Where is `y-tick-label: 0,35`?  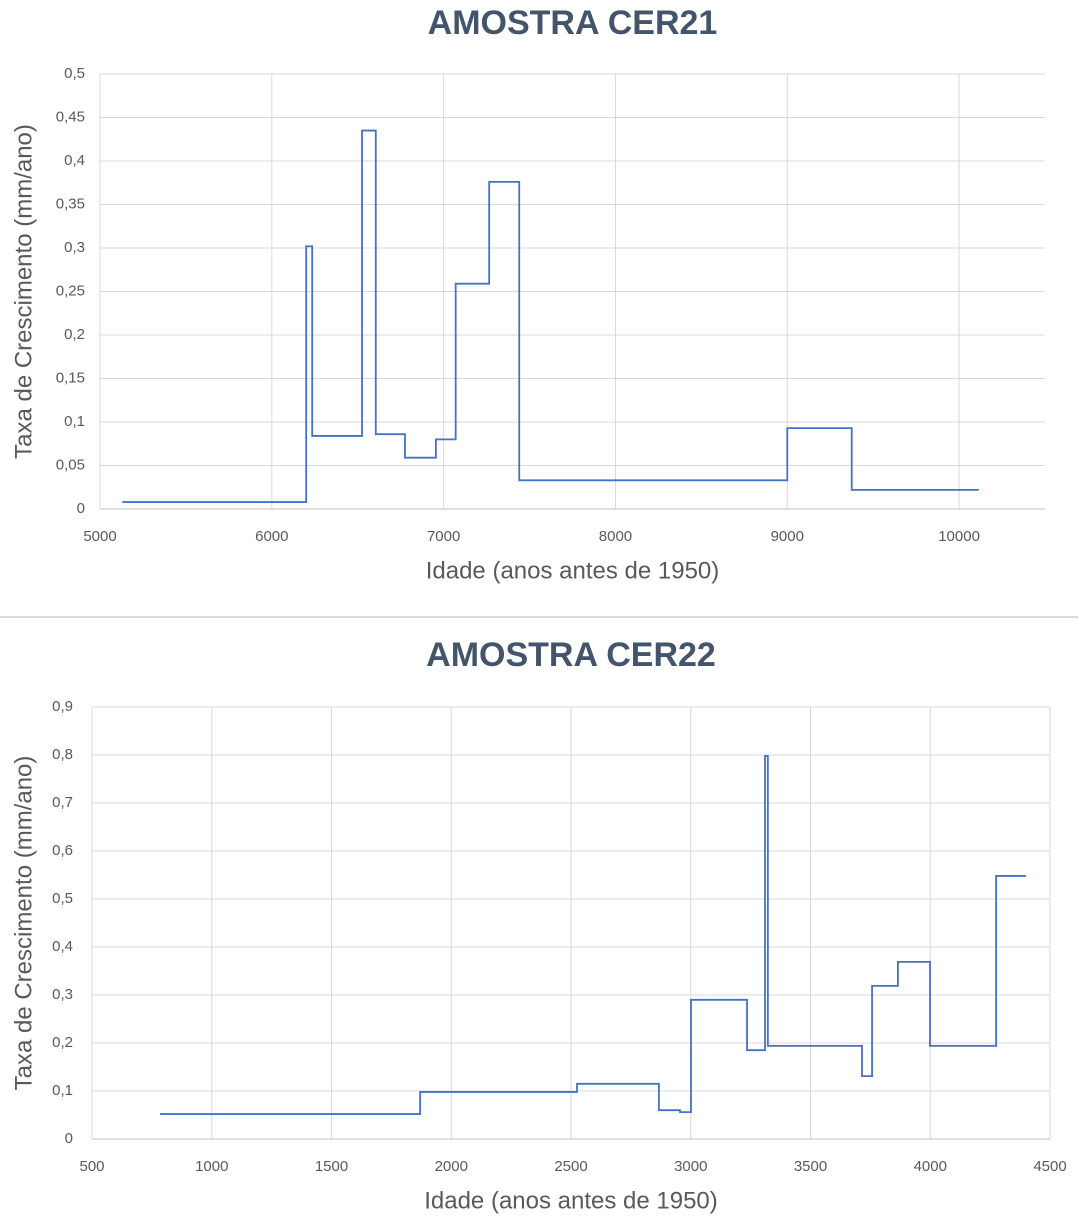 y-tick-label: 0,35 is located at coordinates (70, 203).